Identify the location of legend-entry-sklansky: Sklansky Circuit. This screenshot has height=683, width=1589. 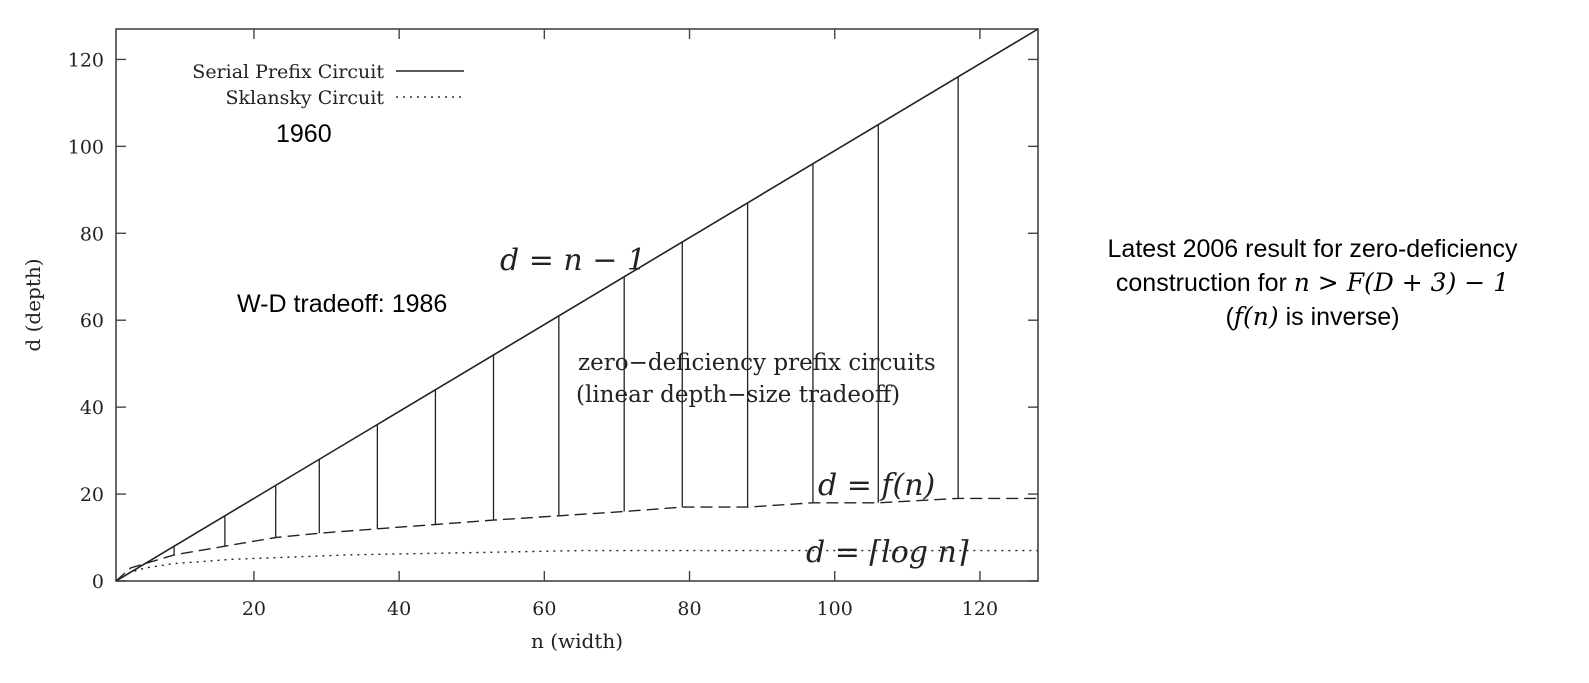
(305, 98).